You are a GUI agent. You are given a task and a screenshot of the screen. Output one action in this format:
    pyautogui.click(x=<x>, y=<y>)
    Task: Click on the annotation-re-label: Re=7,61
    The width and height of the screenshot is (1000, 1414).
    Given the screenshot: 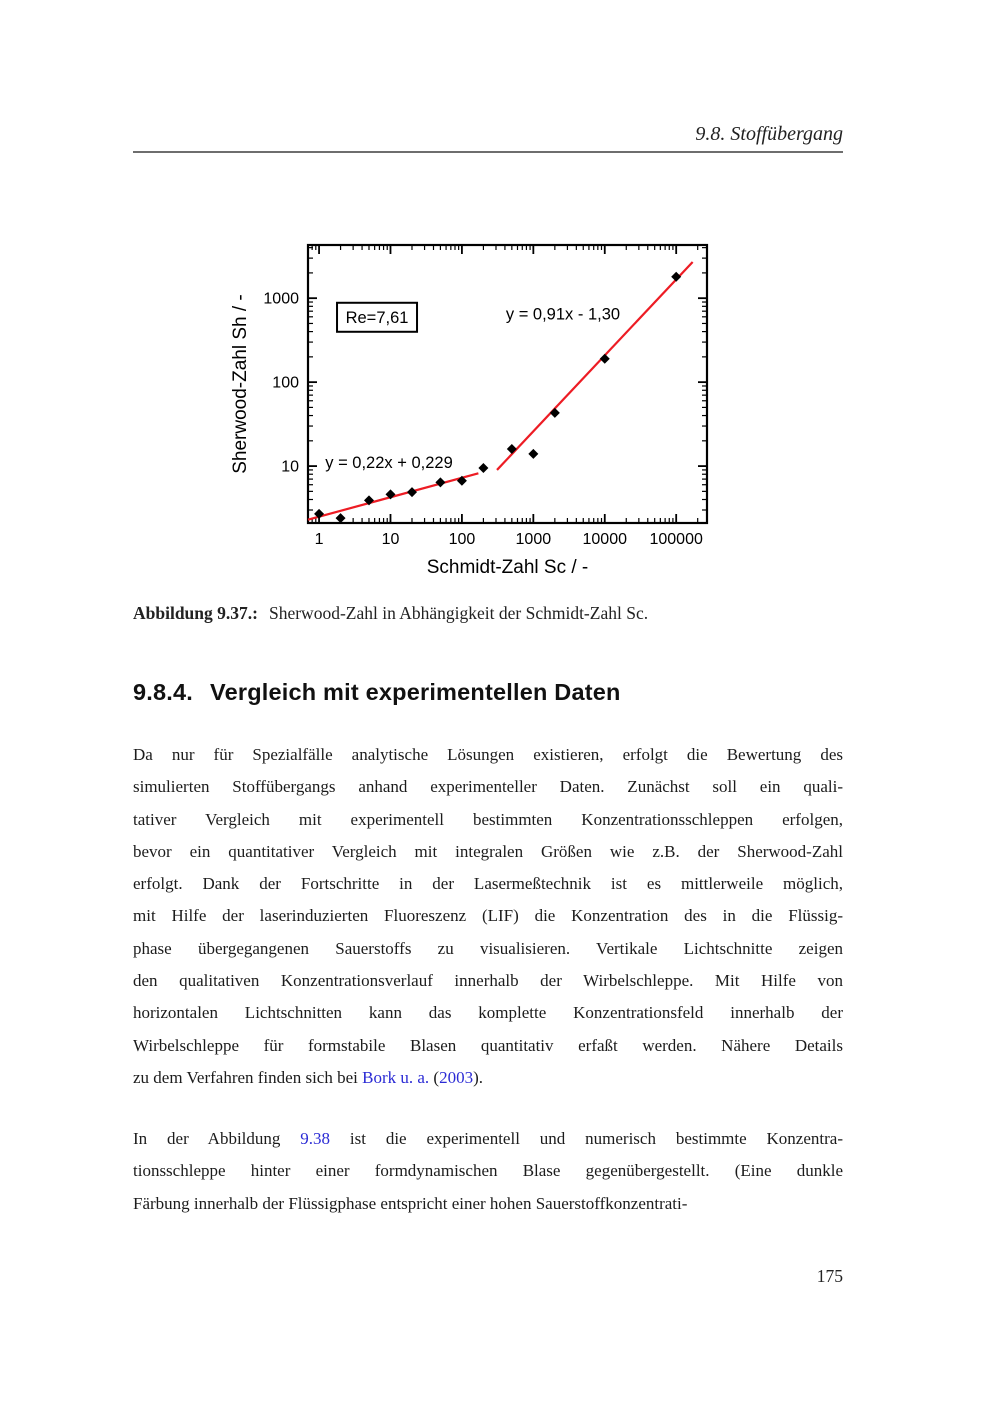 What is the action you would take?
    pyautogui.click(x=377, y=318)
    